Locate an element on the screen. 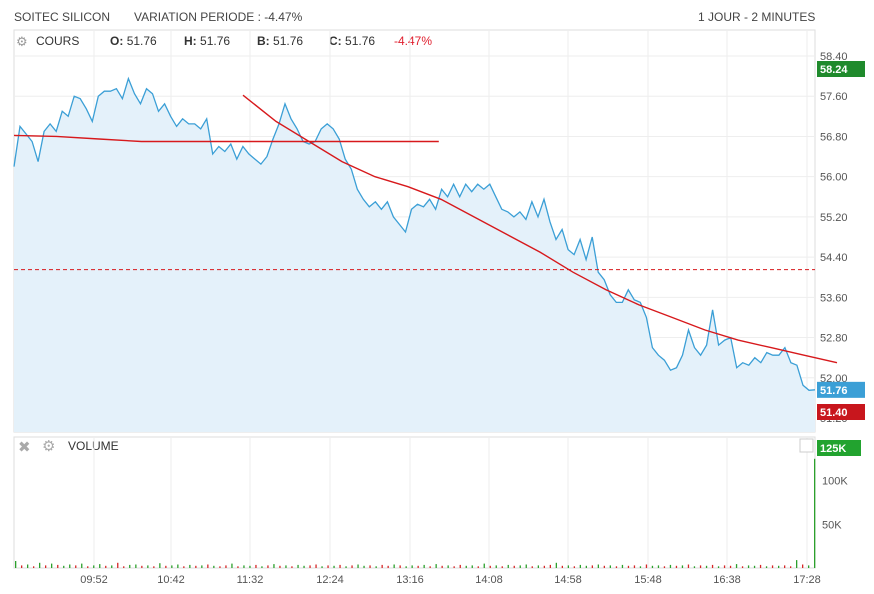 This screenshot has height=594, width=874. price-tick-label: 56.00 is located at coordinates (834, 178).